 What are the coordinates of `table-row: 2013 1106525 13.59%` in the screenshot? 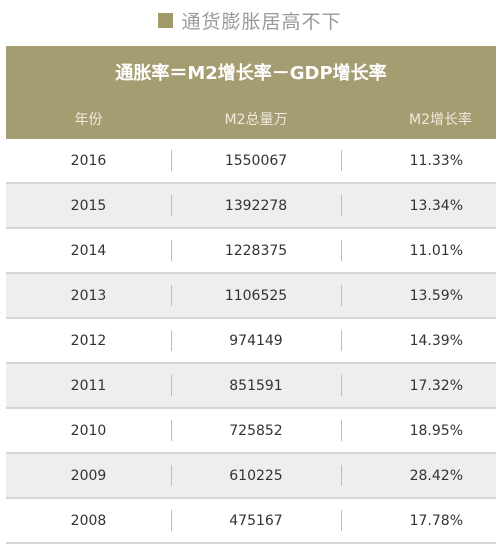 It's located at (251, 296).